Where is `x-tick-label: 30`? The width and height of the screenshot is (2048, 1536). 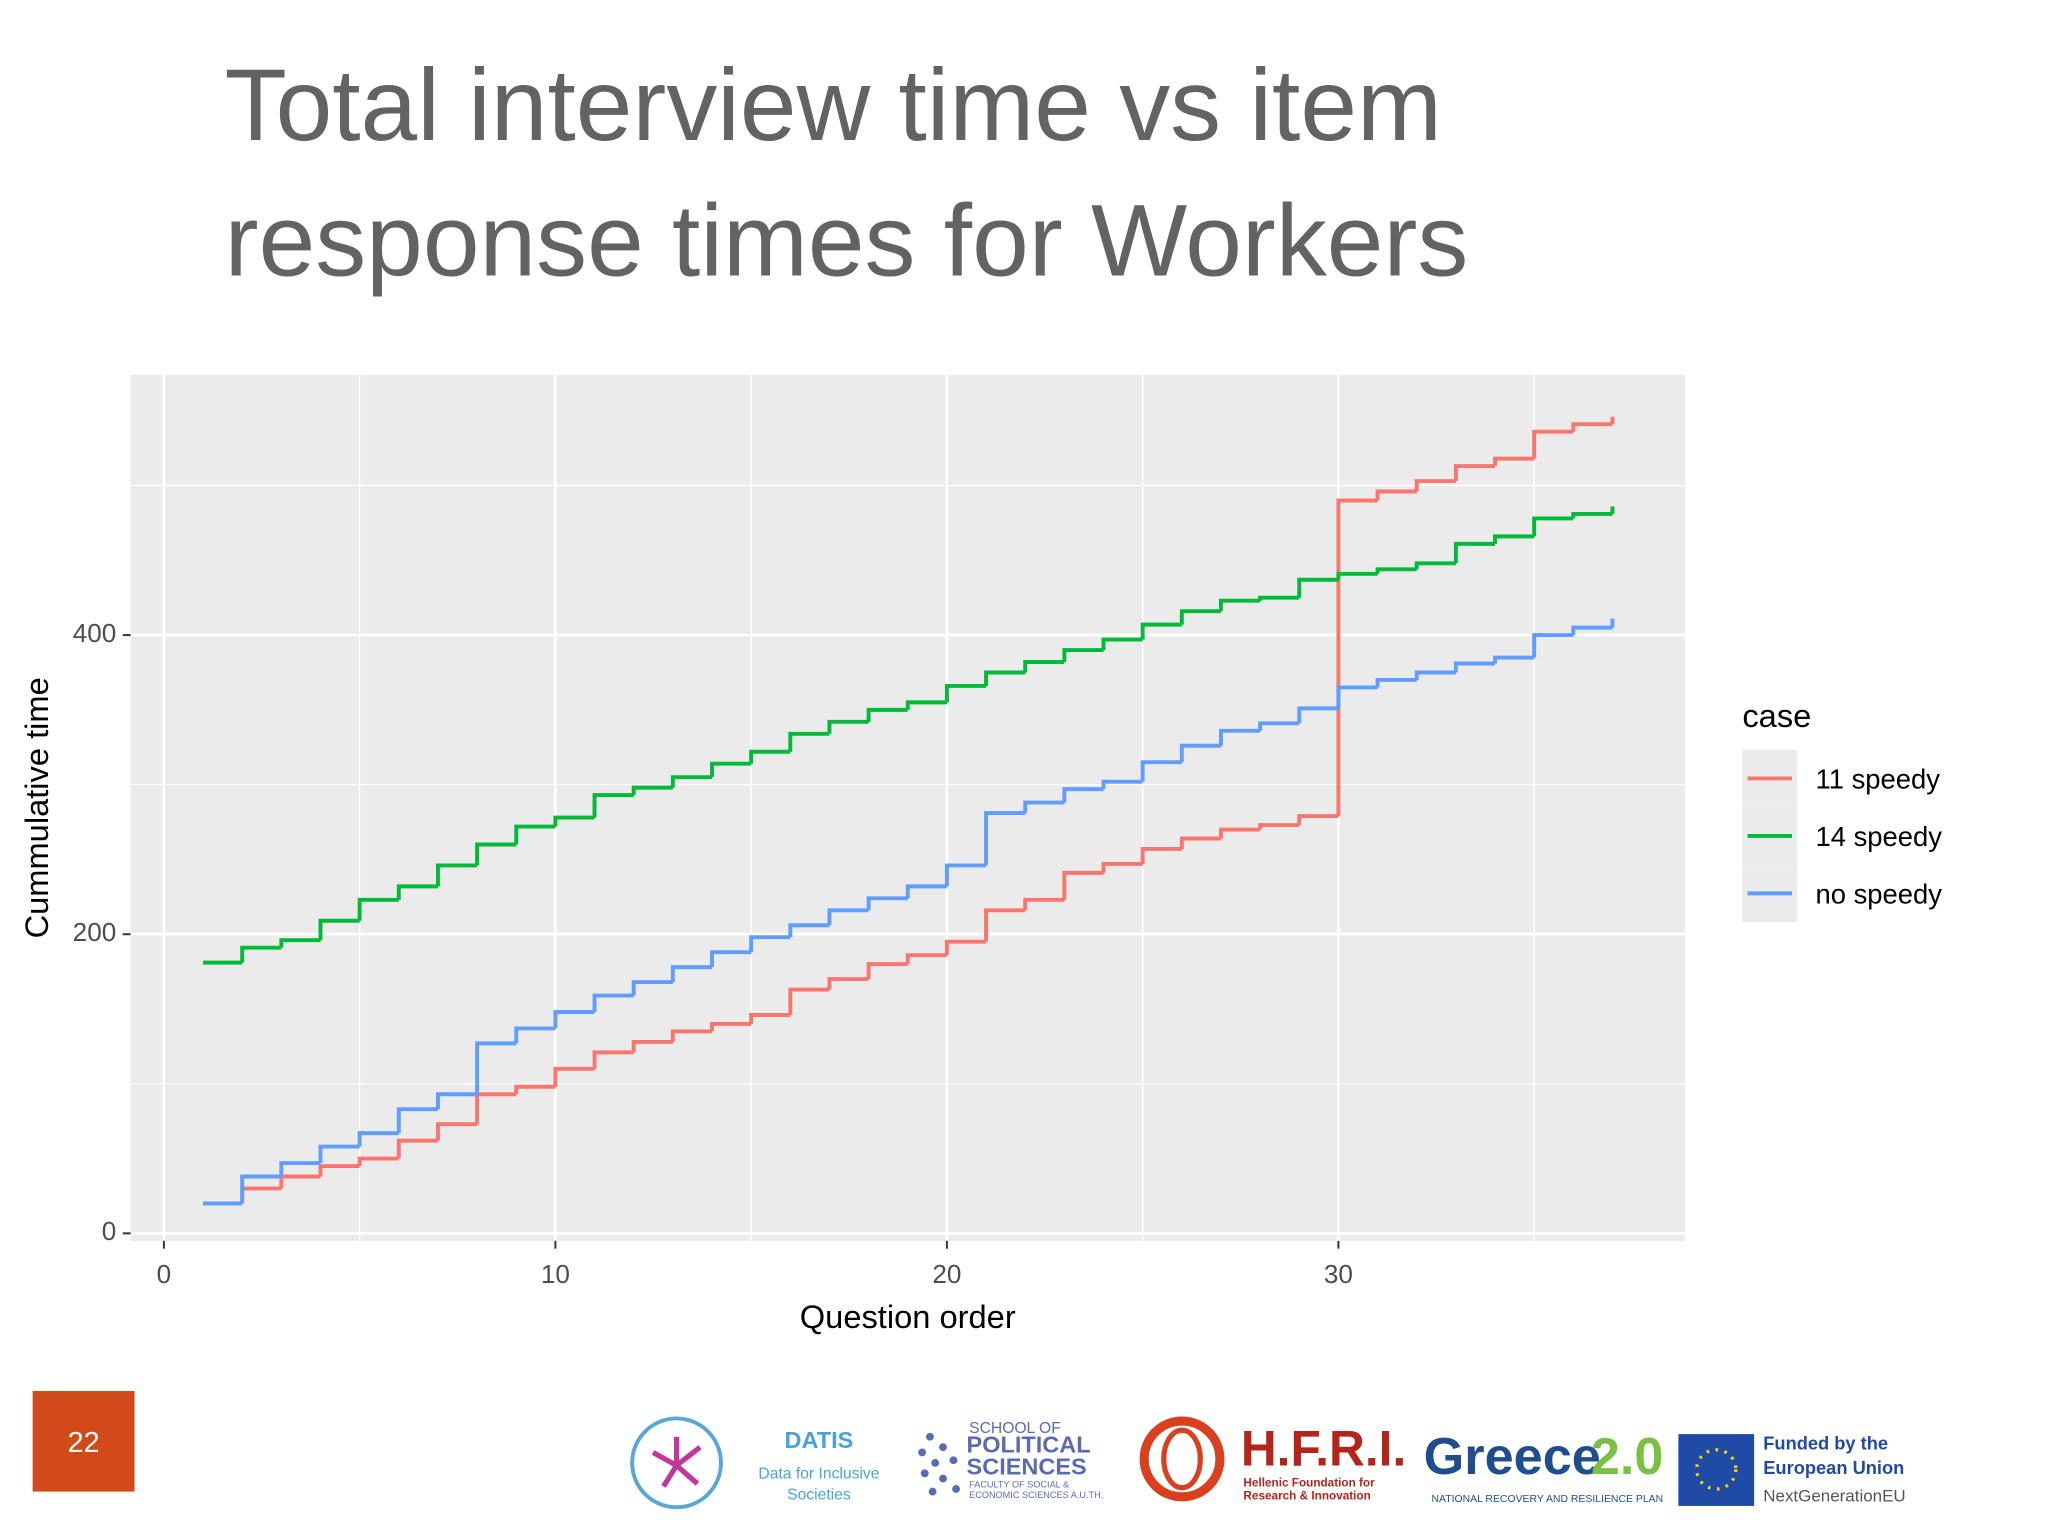
x-tick-label: 30 is located at coordinates (1338, 1274).